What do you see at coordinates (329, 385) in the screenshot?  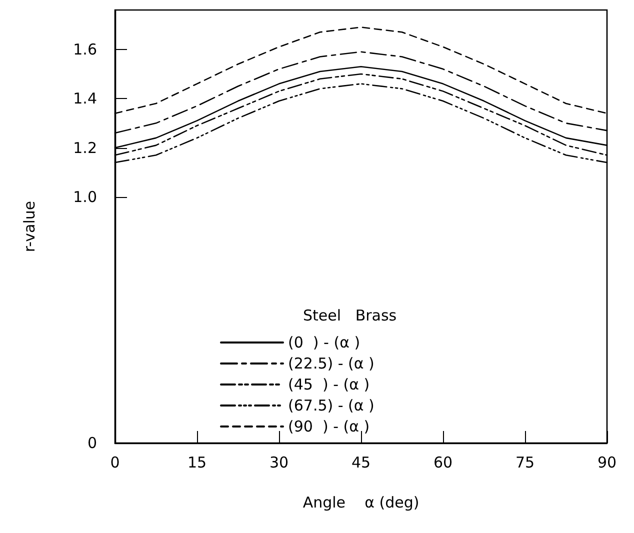 I see `legend-label: (45 ) - (α )` at bounding box center [329, 385].